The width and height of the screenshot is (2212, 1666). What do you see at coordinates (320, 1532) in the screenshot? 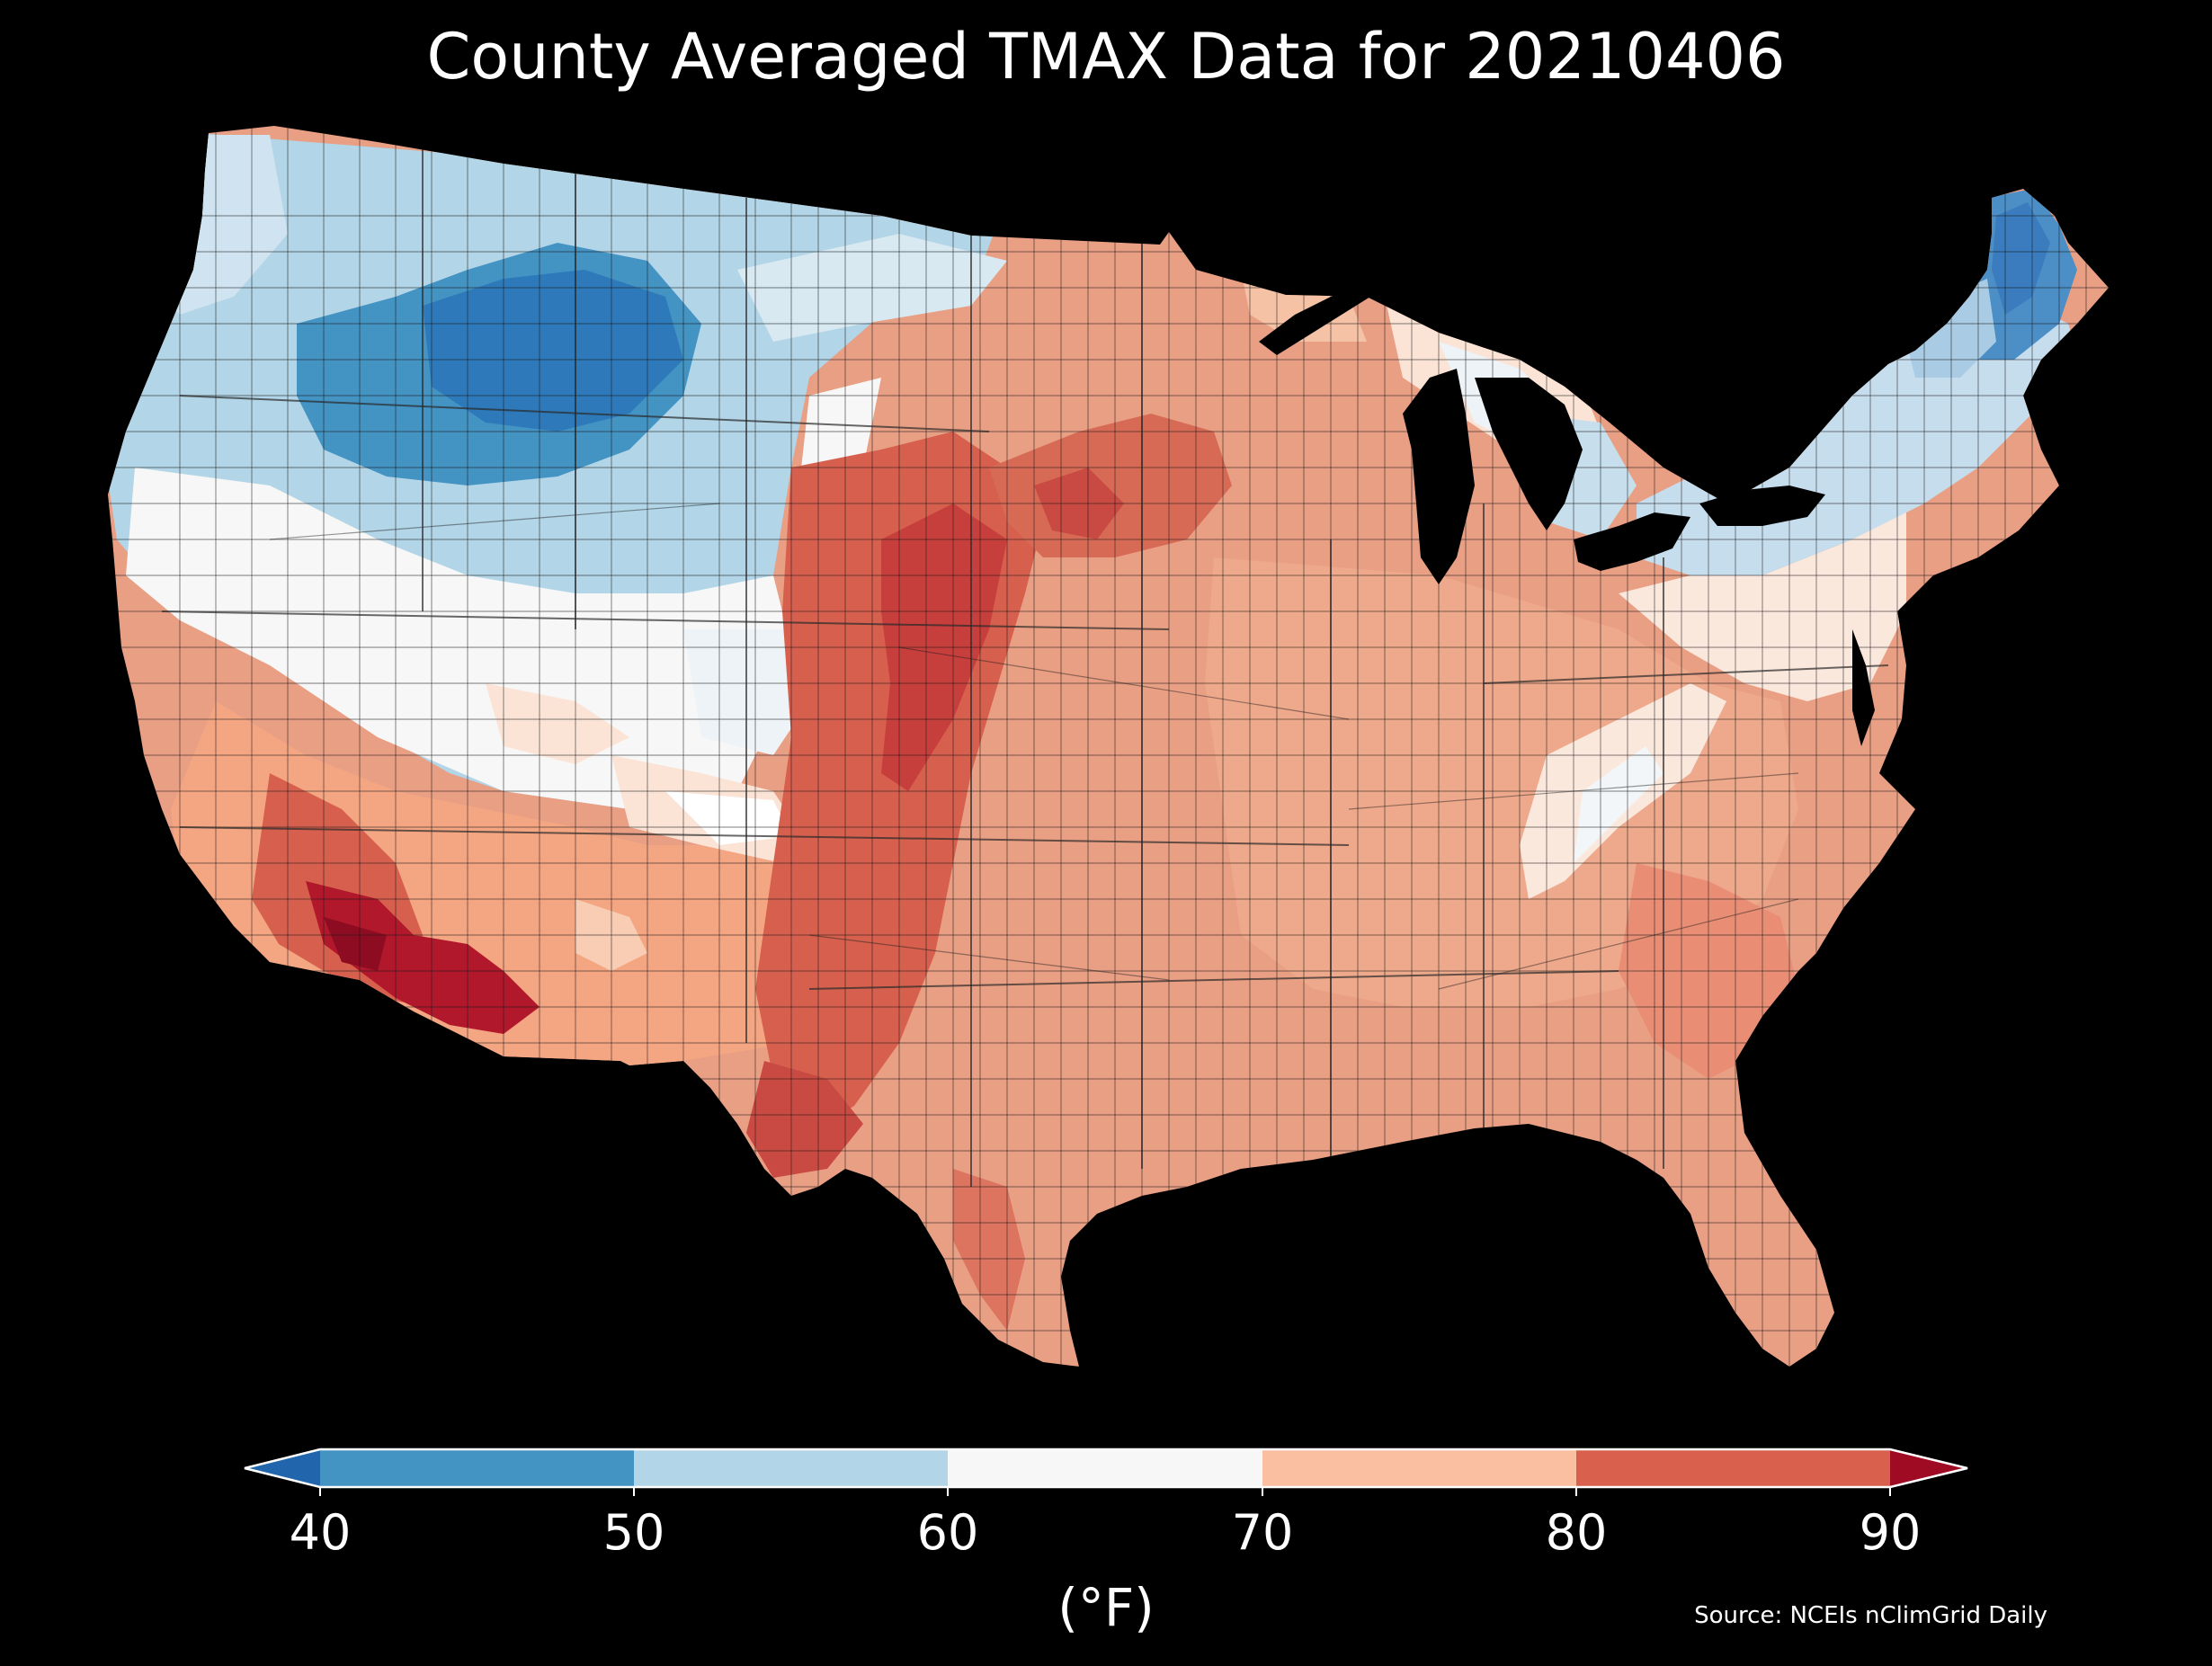
I see `colorbar-tick-label-40: 40` at bounding box center [320, 1532].